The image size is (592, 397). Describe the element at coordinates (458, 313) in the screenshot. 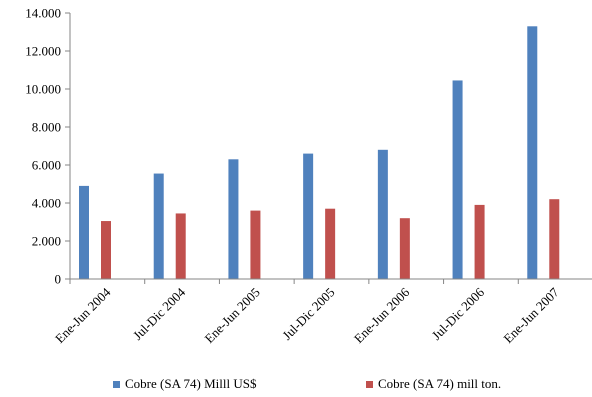

I see `x-tick-label: Jul-Dic 2006` at that location.